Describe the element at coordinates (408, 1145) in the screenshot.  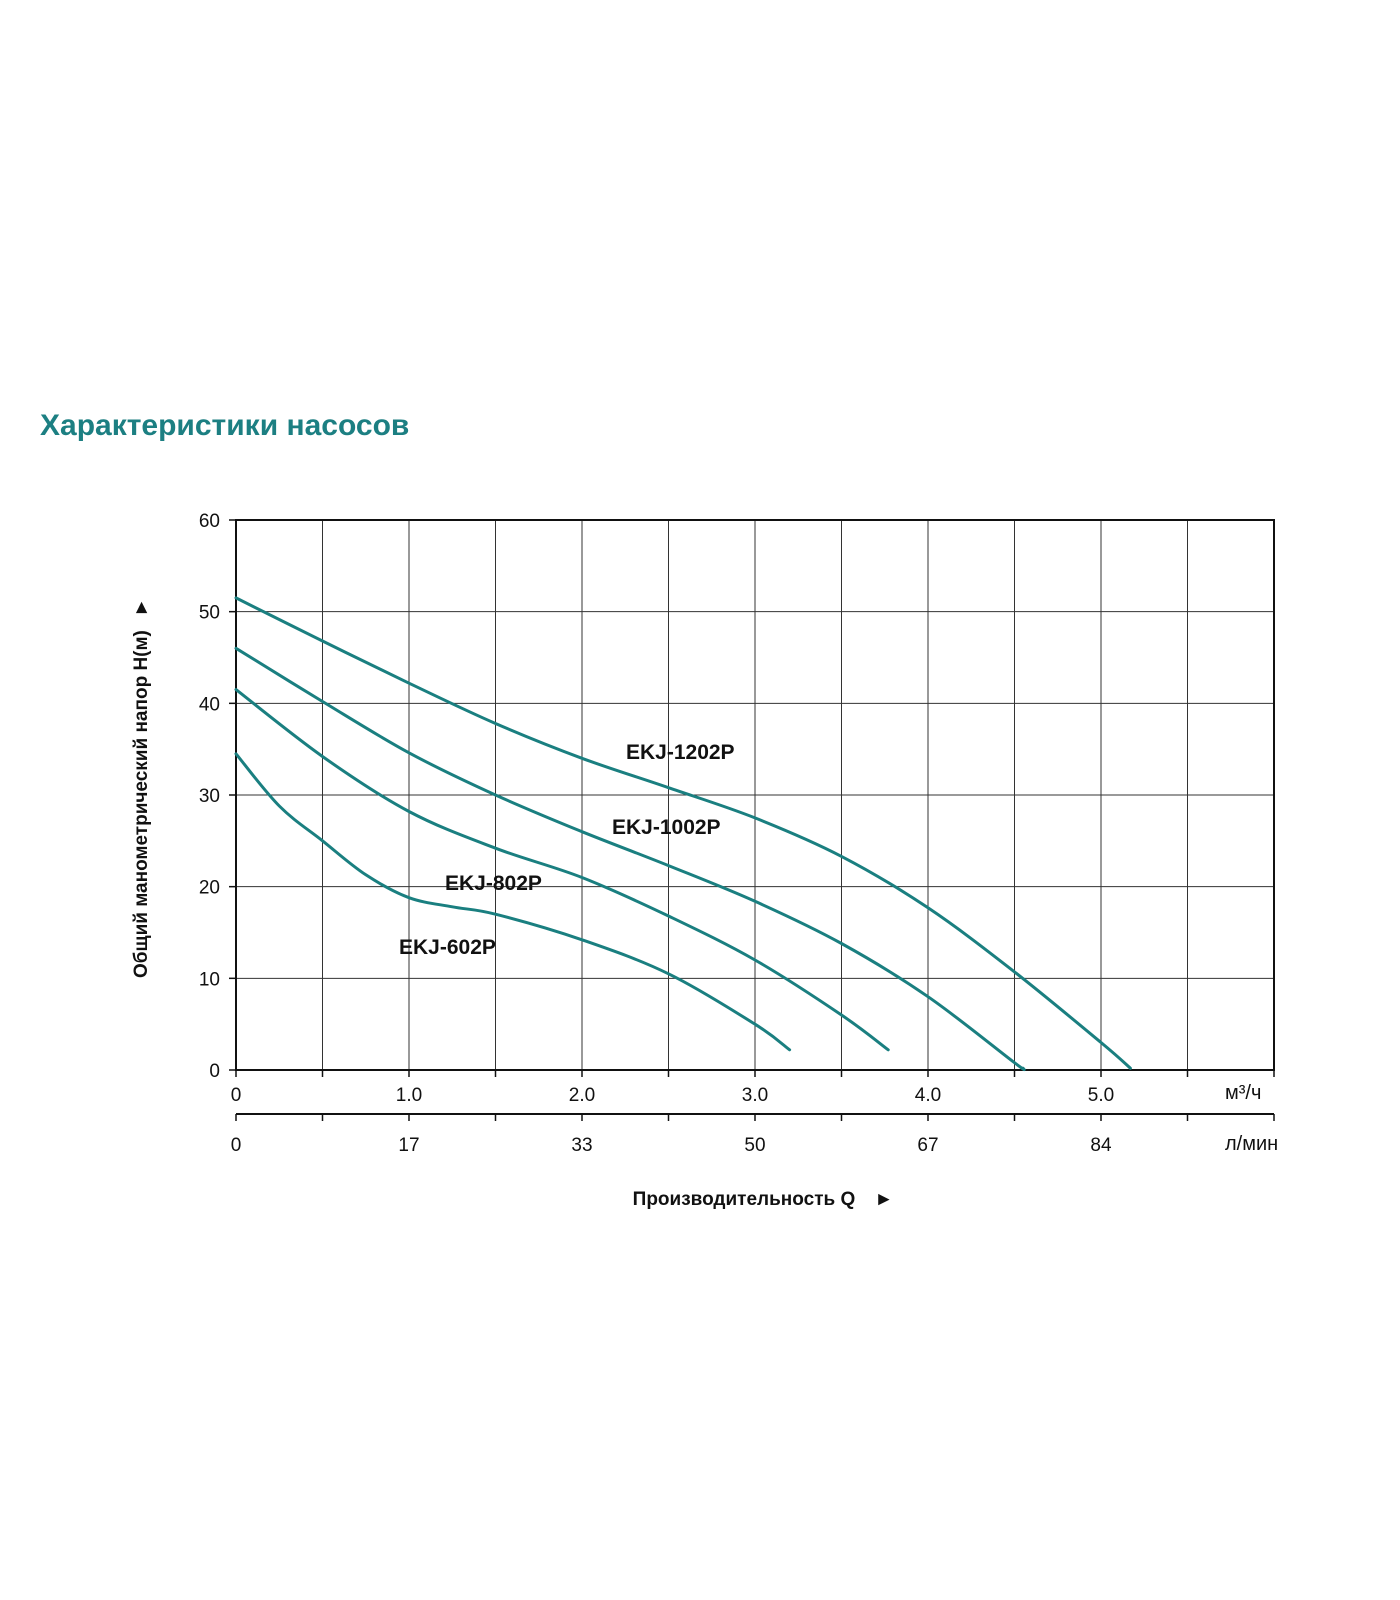
I see `x2-tick-label: 17` at that location.